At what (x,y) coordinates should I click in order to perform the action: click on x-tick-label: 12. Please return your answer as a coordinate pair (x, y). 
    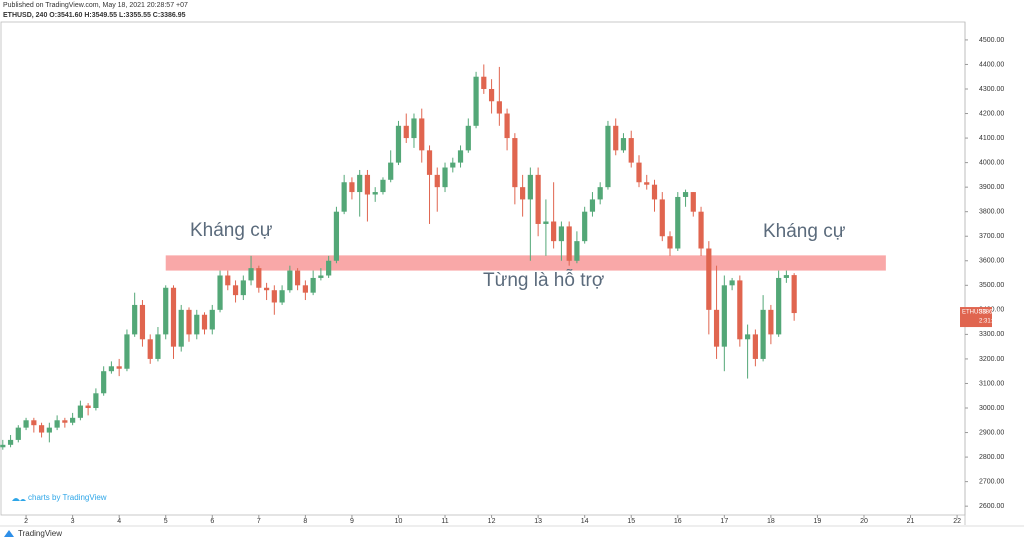
    Looking at the image, I should click on (492, 521).